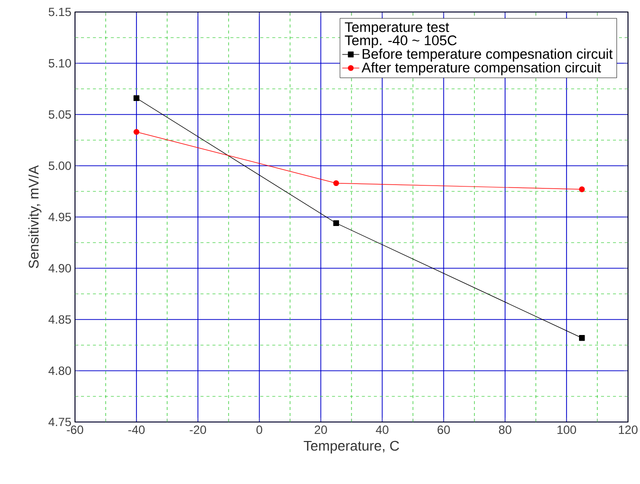 The image size is (640, 484). I want to click on x-tick-label: -40, so click(136, 430).